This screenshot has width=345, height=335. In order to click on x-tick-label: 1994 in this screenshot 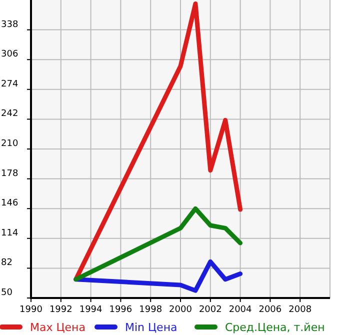, I will do `click(91, 310)`.